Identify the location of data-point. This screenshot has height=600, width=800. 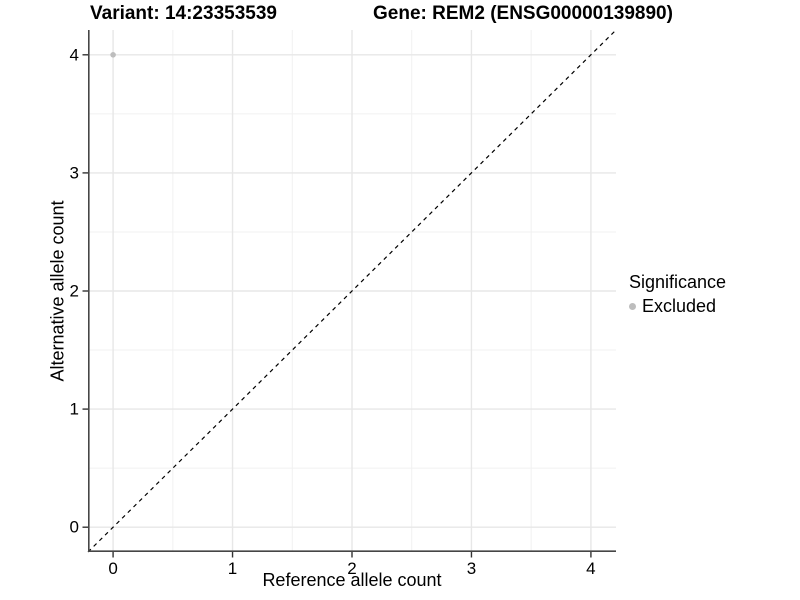
(113, 55).